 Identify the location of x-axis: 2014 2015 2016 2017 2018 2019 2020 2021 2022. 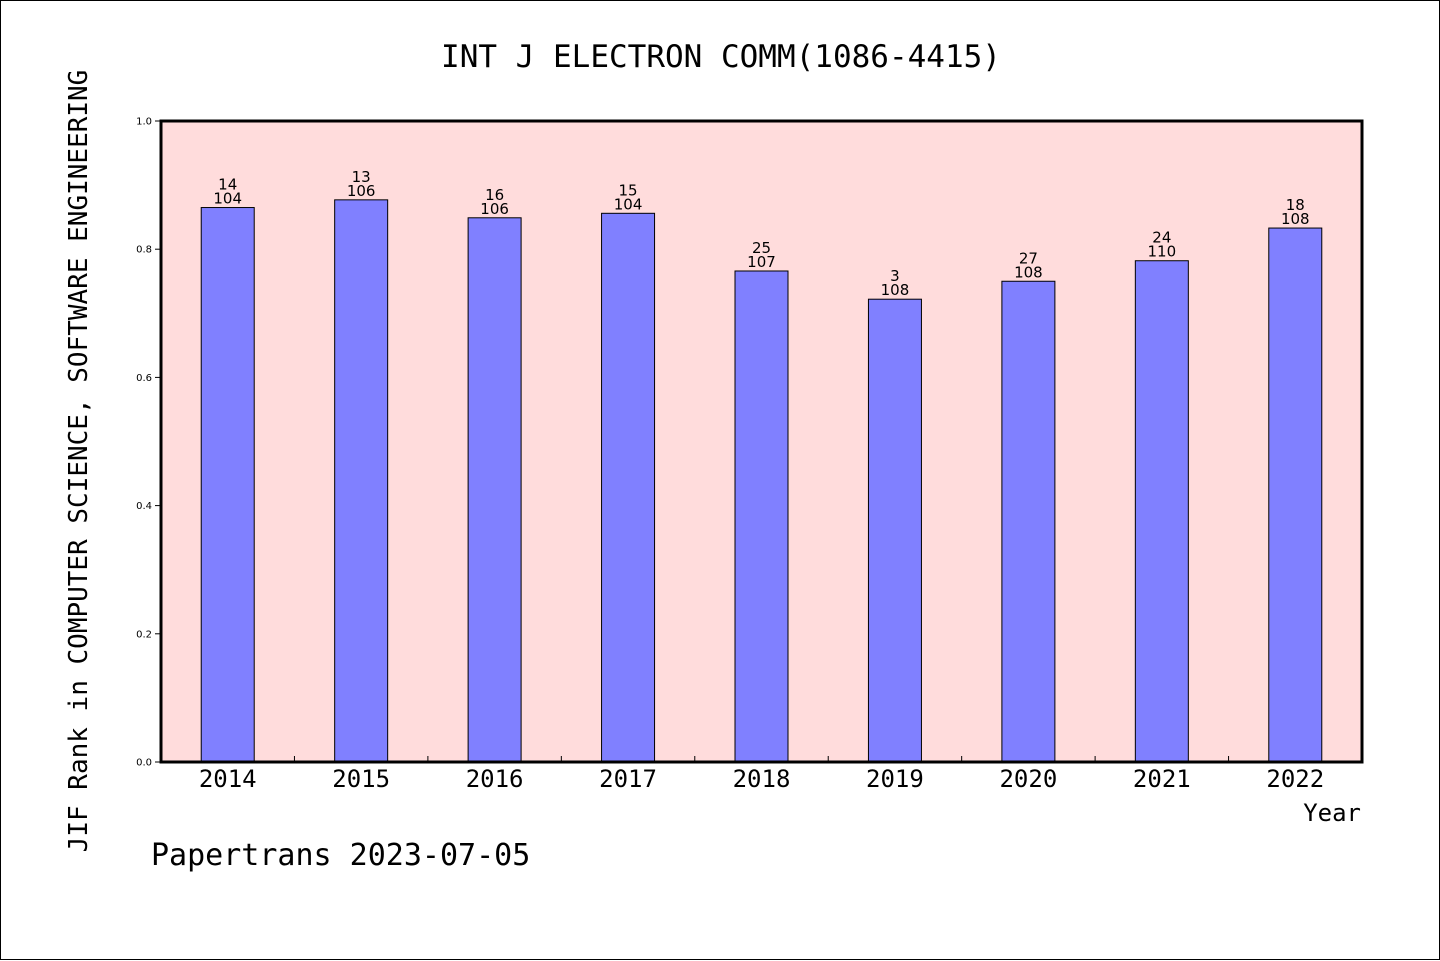
(761, 774).